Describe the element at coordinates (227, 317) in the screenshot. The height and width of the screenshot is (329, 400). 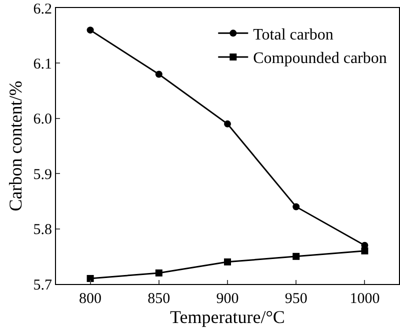
I see `x-axis-title: Temperature/°C` at that location.